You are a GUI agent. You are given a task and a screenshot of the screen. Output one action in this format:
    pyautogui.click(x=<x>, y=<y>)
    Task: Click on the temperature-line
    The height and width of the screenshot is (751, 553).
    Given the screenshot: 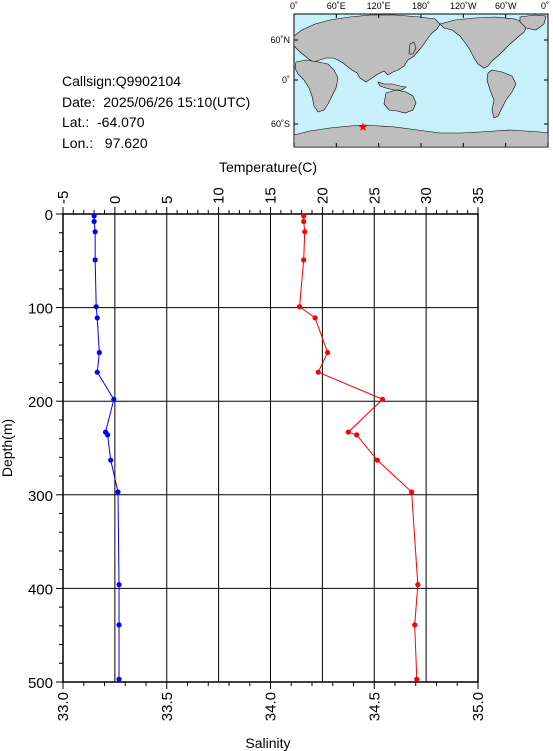 What is the action you would take?
    pyautogui.click(x=359, y=447)
    